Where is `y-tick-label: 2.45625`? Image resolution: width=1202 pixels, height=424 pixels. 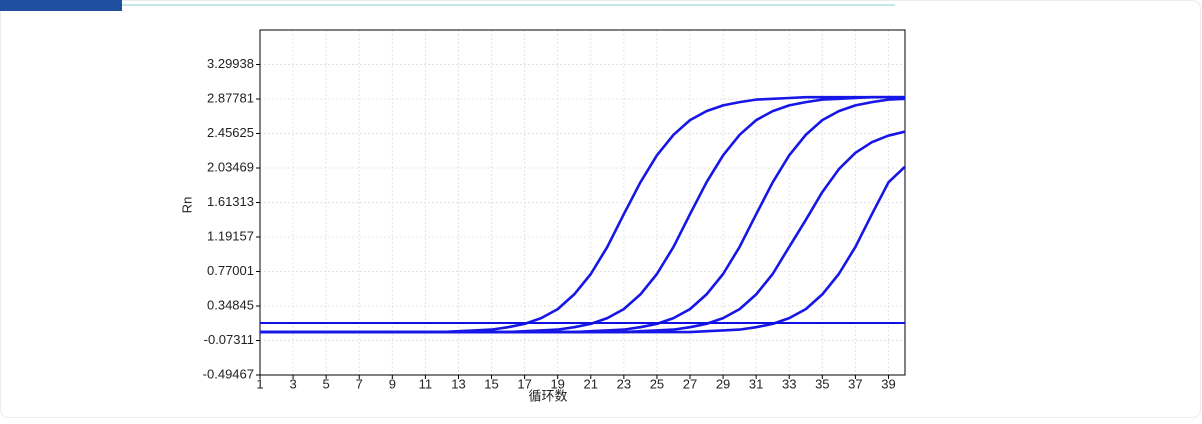
y-tick-label: 2.45625 is located at coordinates (230, 132).